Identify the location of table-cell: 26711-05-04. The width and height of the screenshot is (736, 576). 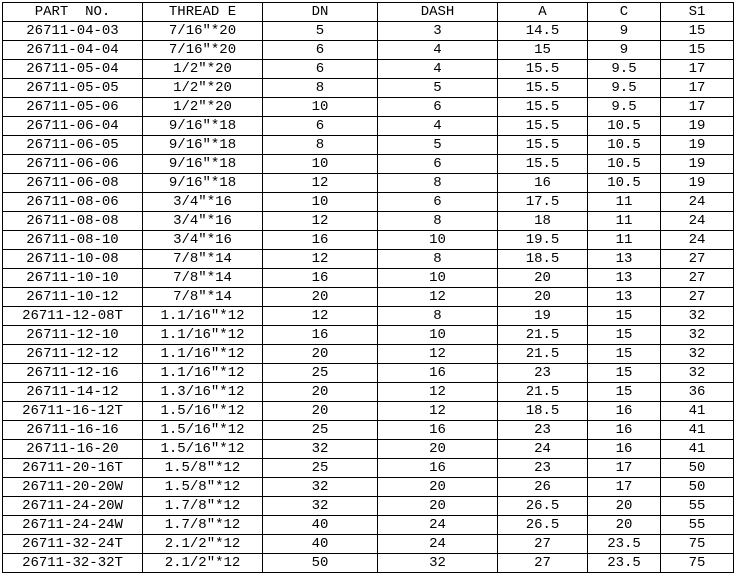
(72, 69).